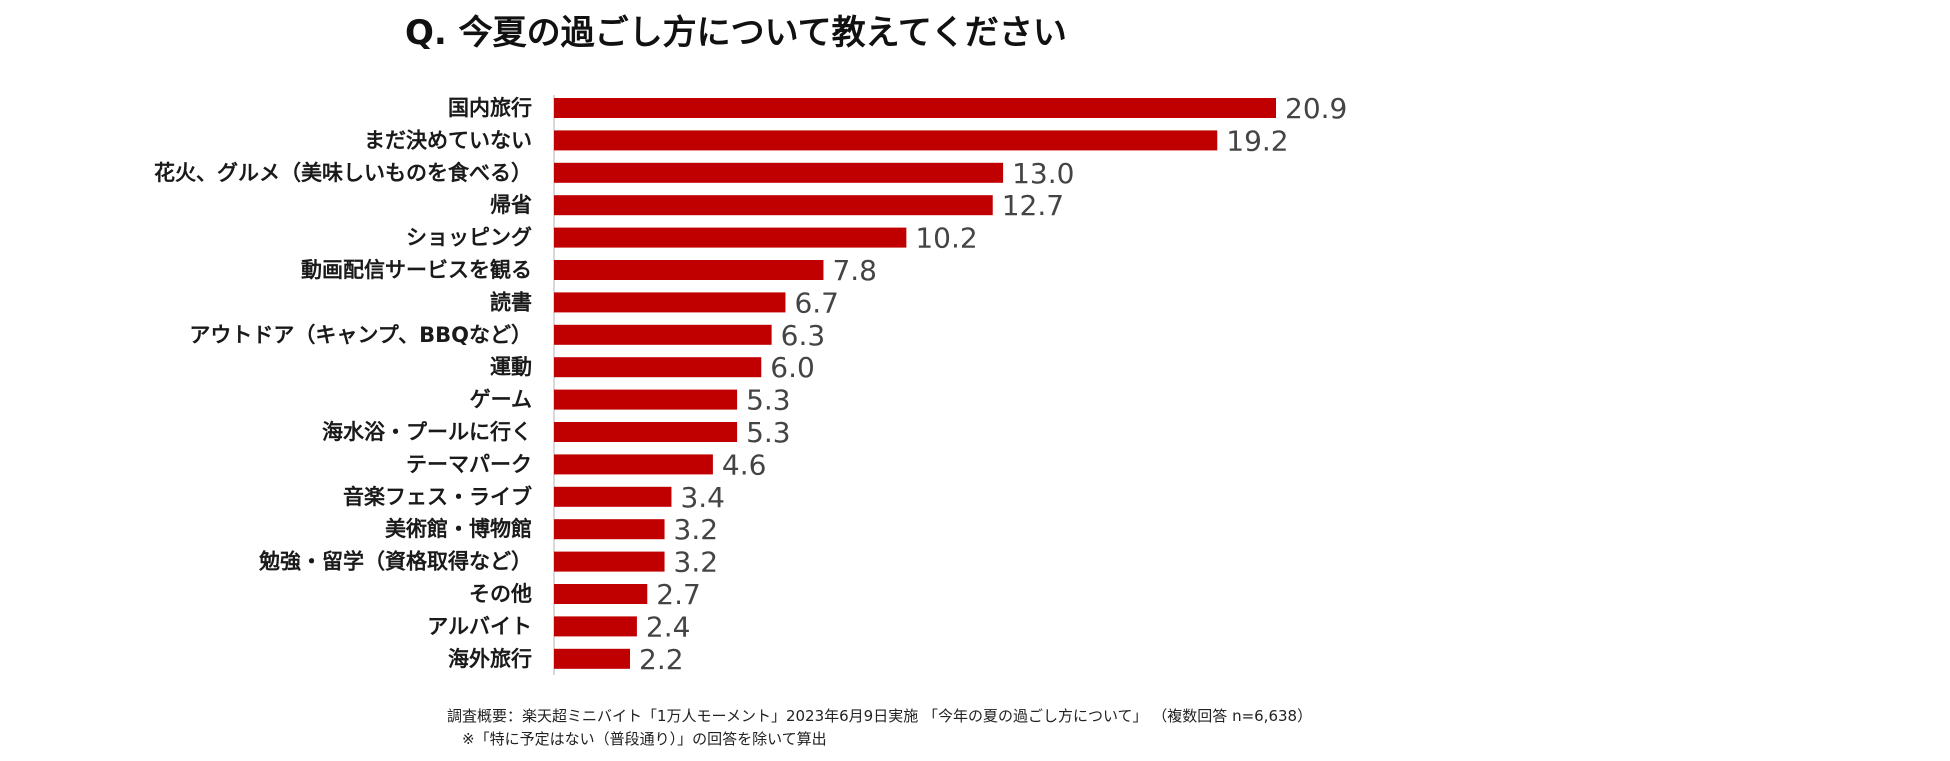 The height and width of the screenshot is (761, 1950). I want to click on value-label-14: 3.2, so click(696, 562).